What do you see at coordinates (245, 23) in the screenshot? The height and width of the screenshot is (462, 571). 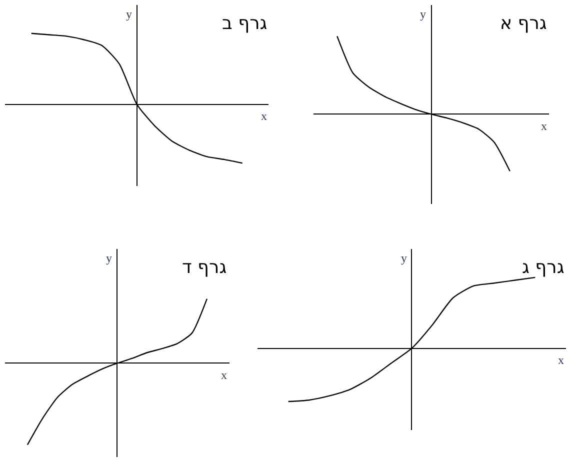 I see `chart-title: גרף ב` at bounding box center [245, 23].